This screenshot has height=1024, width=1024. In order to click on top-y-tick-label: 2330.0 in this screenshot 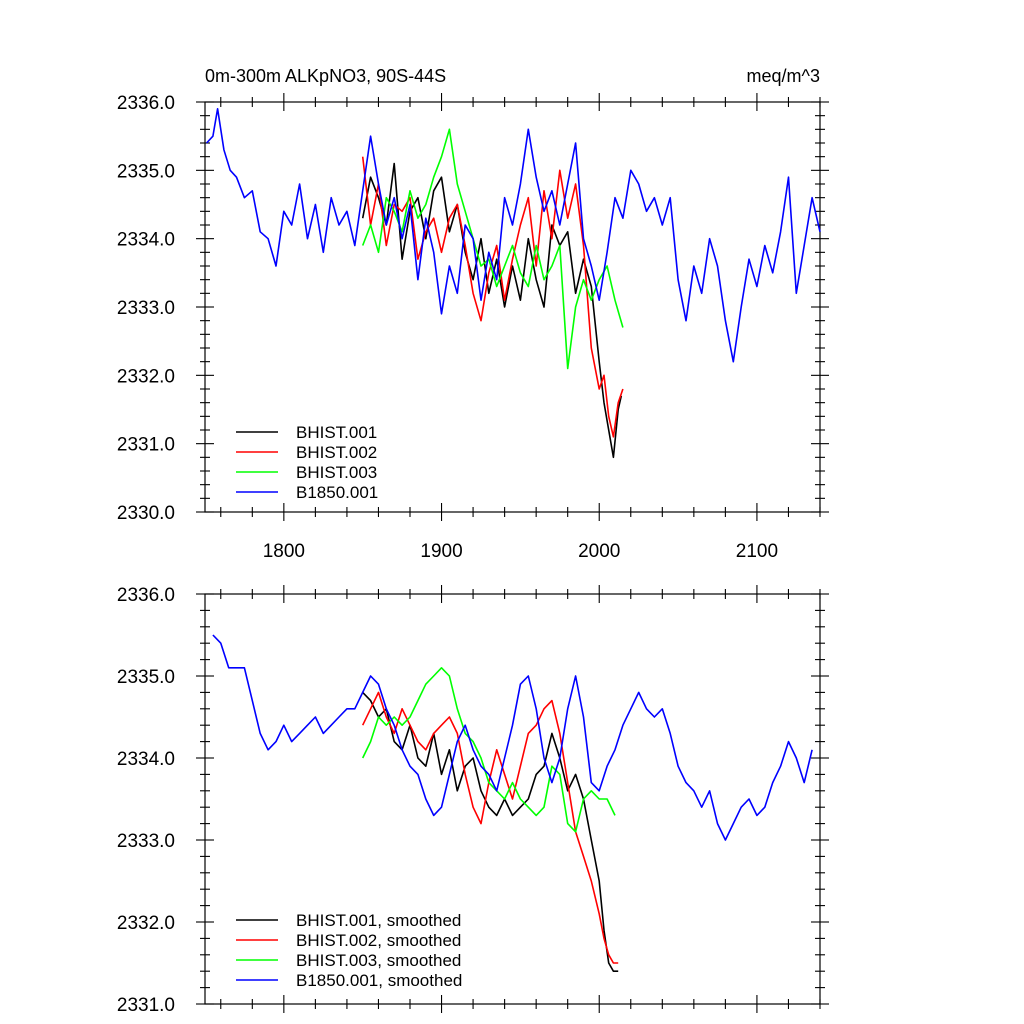, I will do `click(146, 513)`.